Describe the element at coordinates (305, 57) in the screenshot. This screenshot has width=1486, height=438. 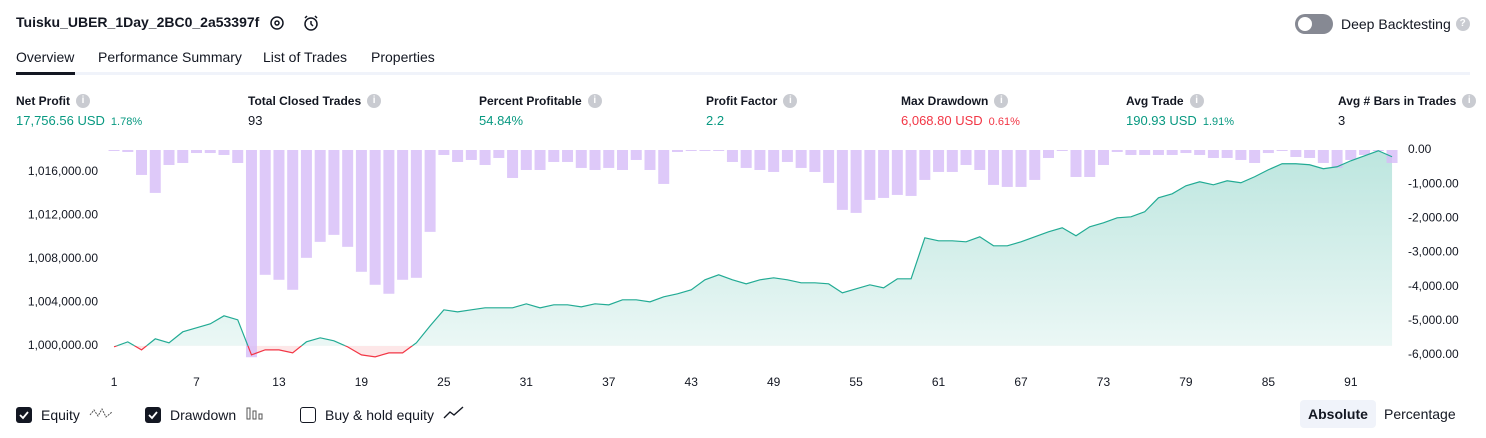
I see `tab: List of Trades` at that location.